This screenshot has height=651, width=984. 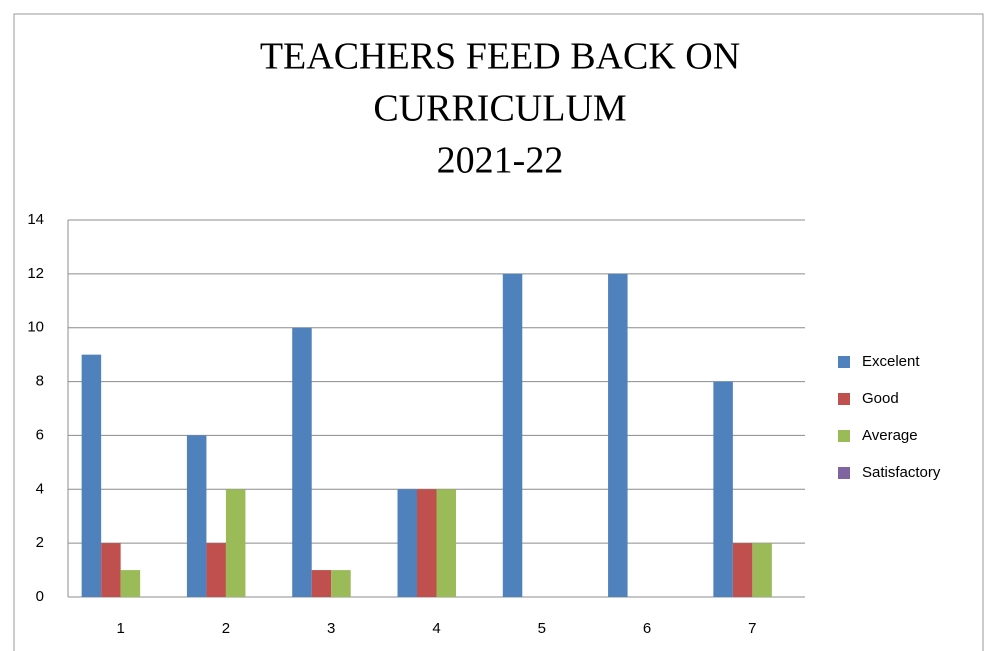 What do you see at coordinates (500, 161) in the screenshot?
I see `chart-title: 2021-22` at bounding box center [500, 161].